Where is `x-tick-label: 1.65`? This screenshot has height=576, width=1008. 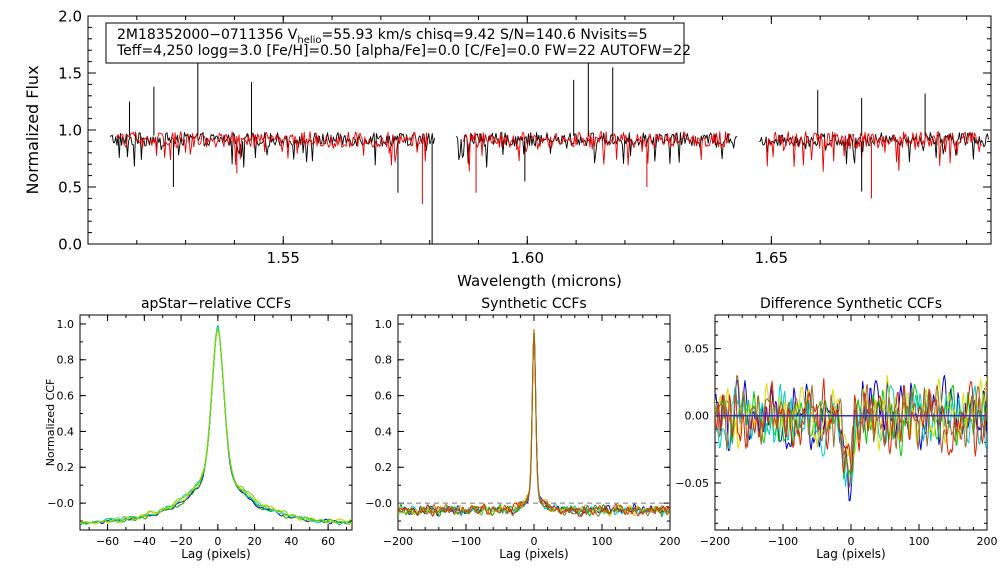 x-tick-label: 1.65 is located at coordinates (771, 258).